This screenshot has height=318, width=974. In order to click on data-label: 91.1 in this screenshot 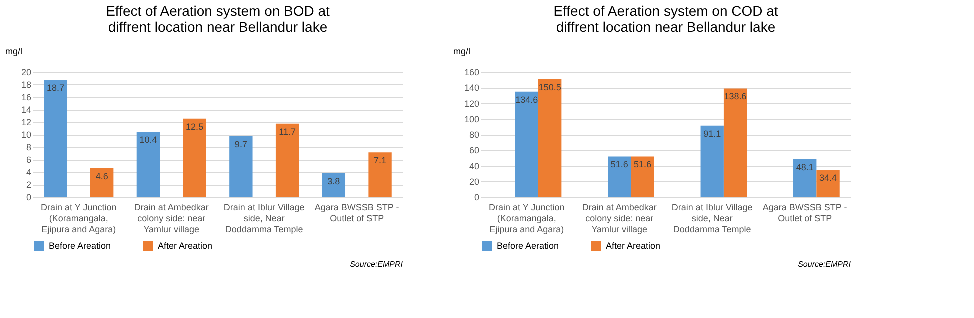, I will do `click(713, 133)`.